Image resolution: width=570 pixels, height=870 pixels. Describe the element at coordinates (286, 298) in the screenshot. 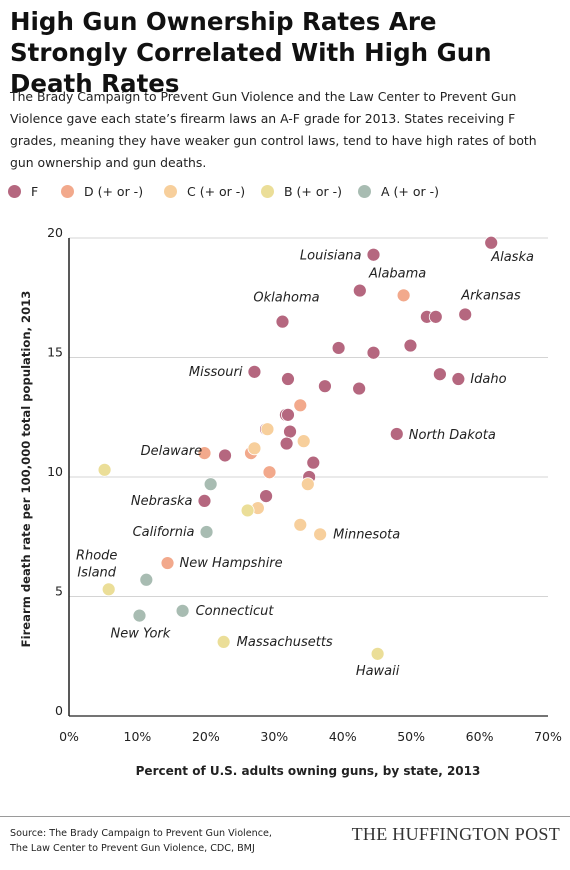

I see `point-label-oklahoma: Oklahoma` at that location.